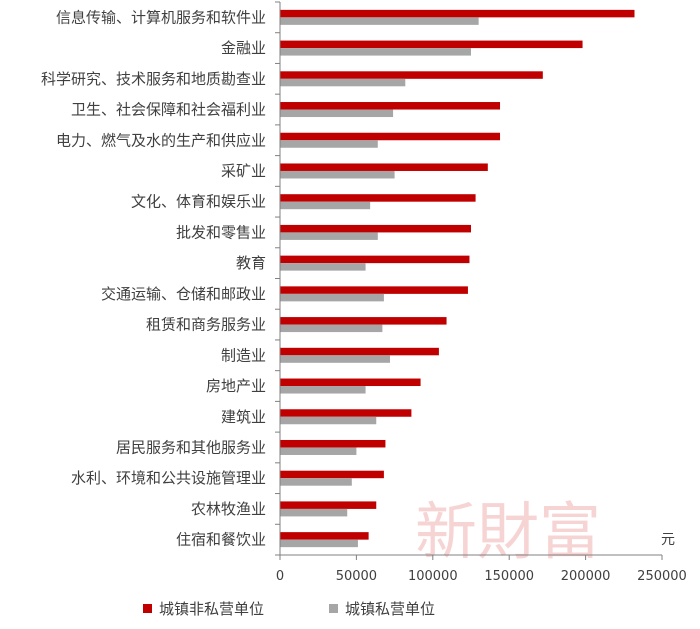  What do you see at coordinates (168, 478) in the screenshot?
I see `category-label: 水利、环境和公共设施管理业` at bounding box center [168, 478].